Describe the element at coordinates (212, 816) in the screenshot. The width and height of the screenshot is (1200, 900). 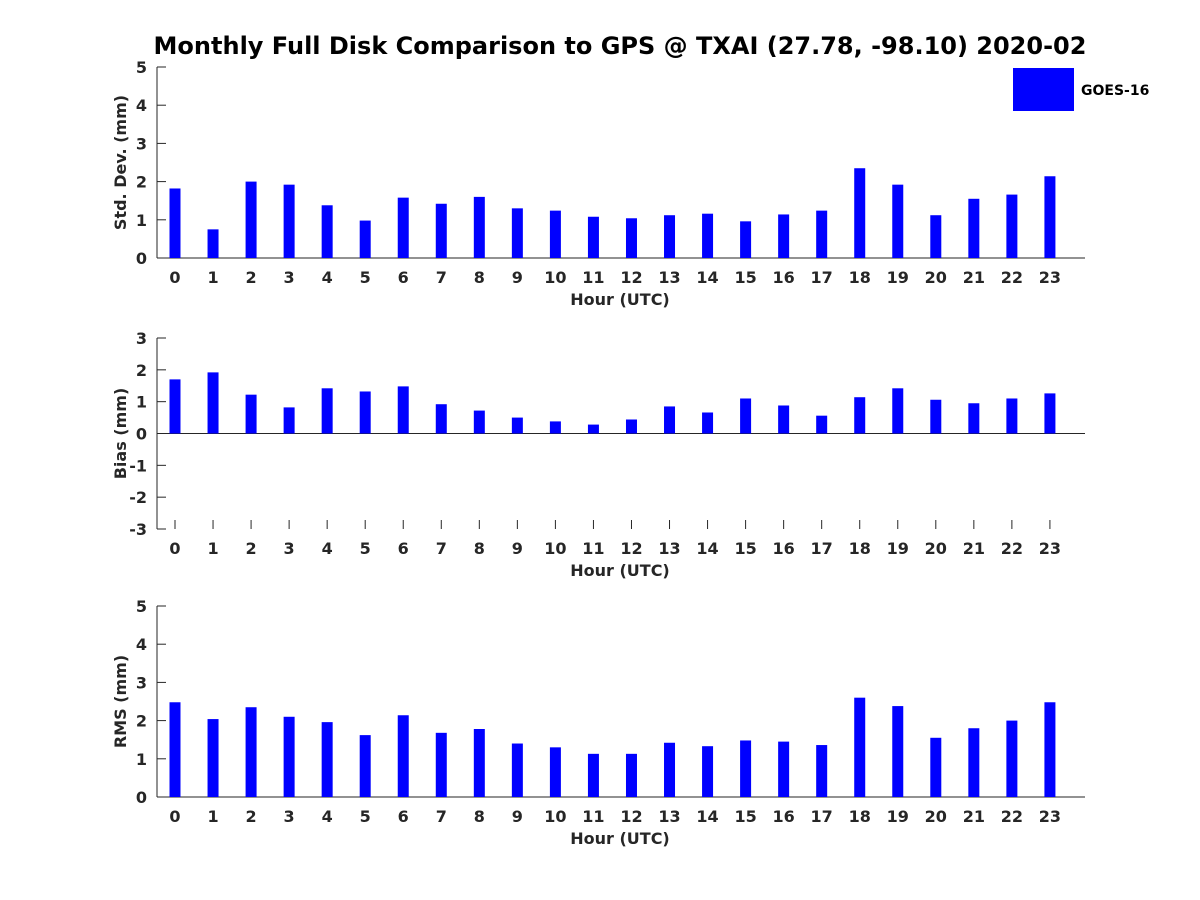
I see `x-tick-label: 1` at that location.